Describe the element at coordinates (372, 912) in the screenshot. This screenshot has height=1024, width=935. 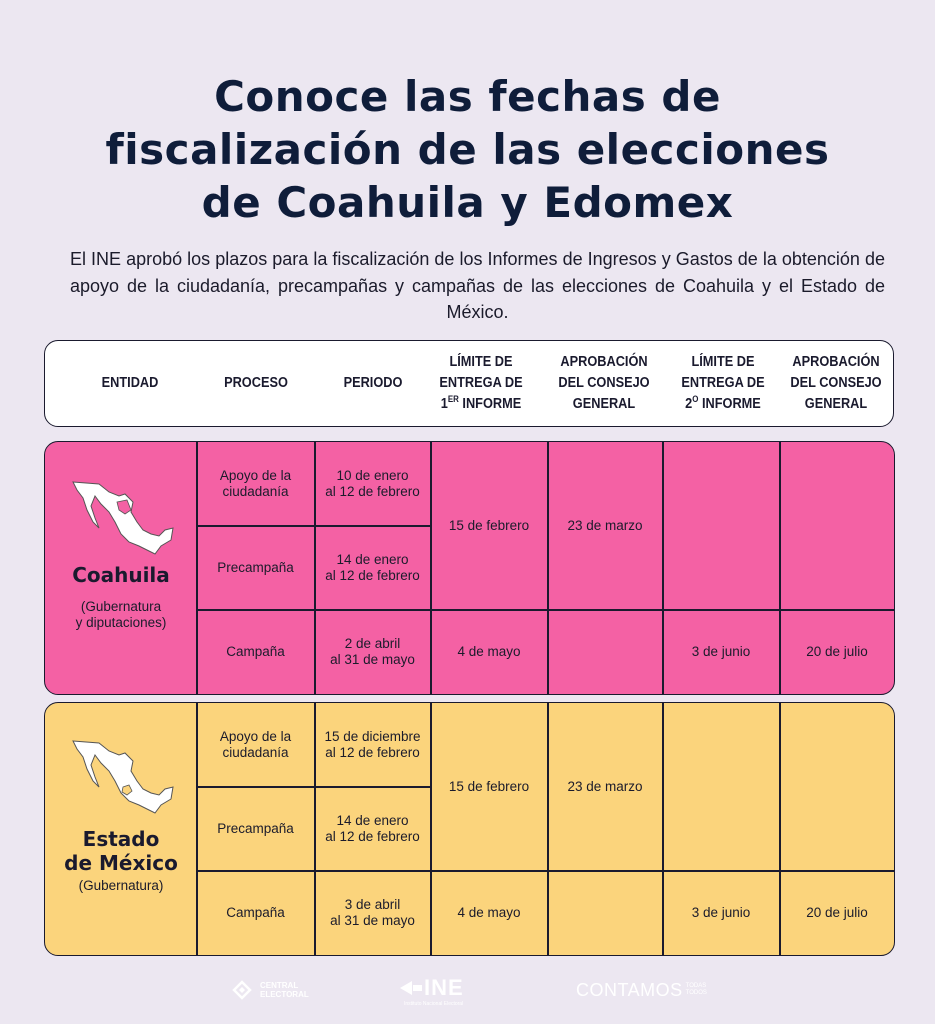
I see `periodo-cell: 3 de abril al 31 de mayo` at that location.